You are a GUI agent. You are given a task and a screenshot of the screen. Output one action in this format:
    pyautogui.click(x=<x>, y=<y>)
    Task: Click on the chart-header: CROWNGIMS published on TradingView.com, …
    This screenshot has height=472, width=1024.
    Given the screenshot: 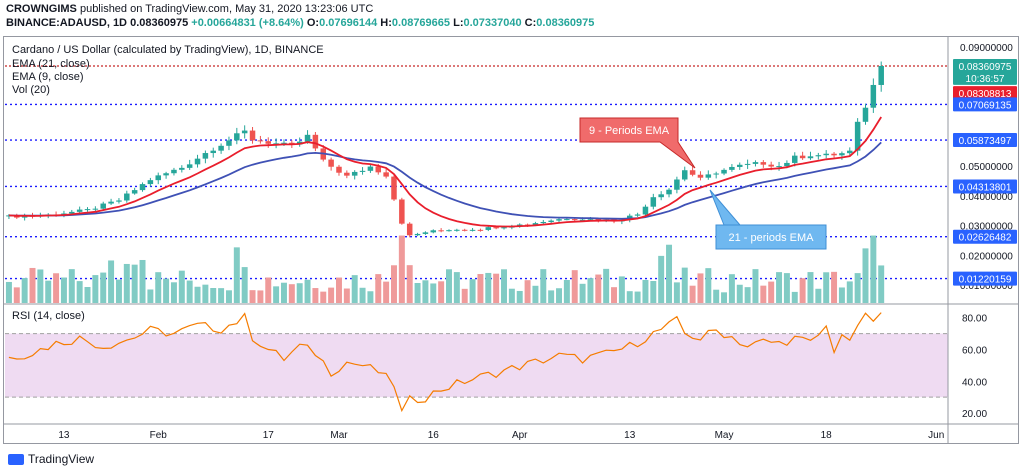 What is the action you would take?
    pyautogui.click(x=512, y=16)
    